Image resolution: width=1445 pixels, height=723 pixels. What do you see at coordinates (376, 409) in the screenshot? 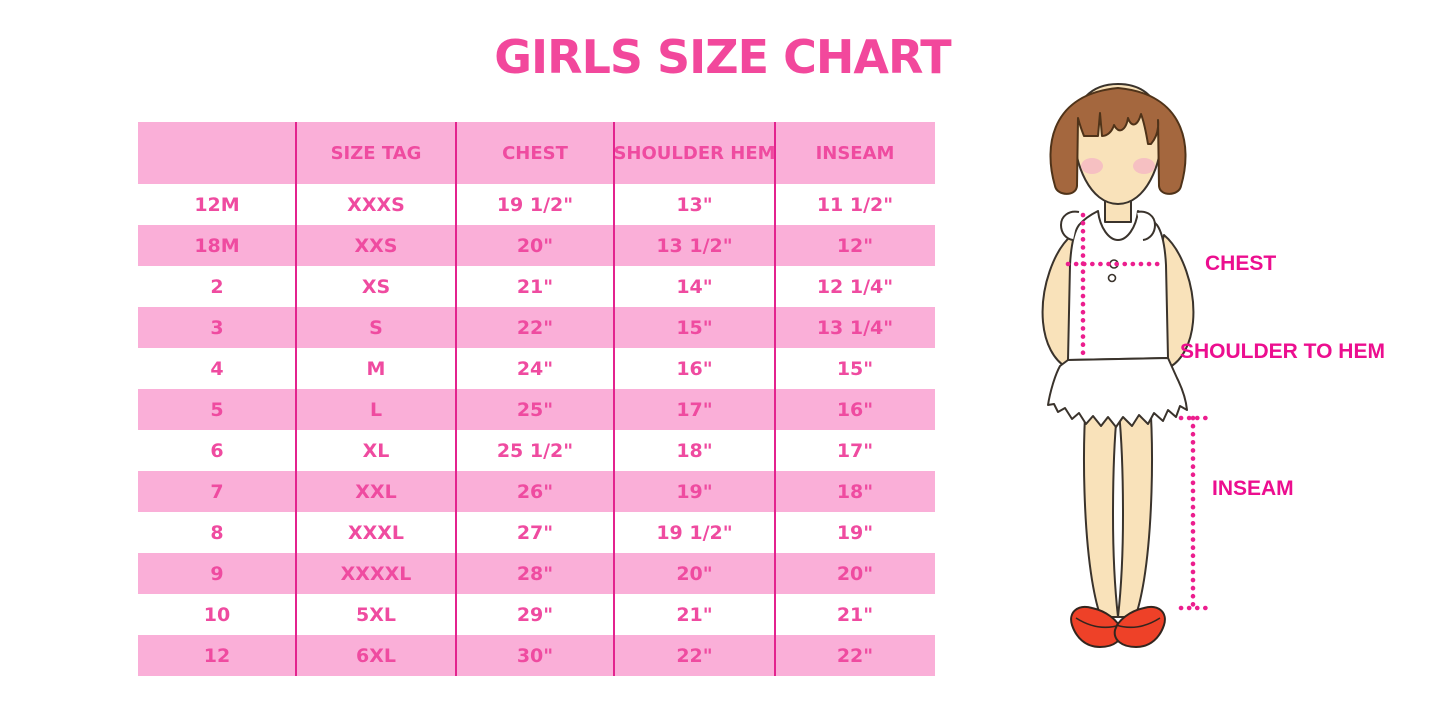
I see `table-cell: L` at bounding box center [376, 409].